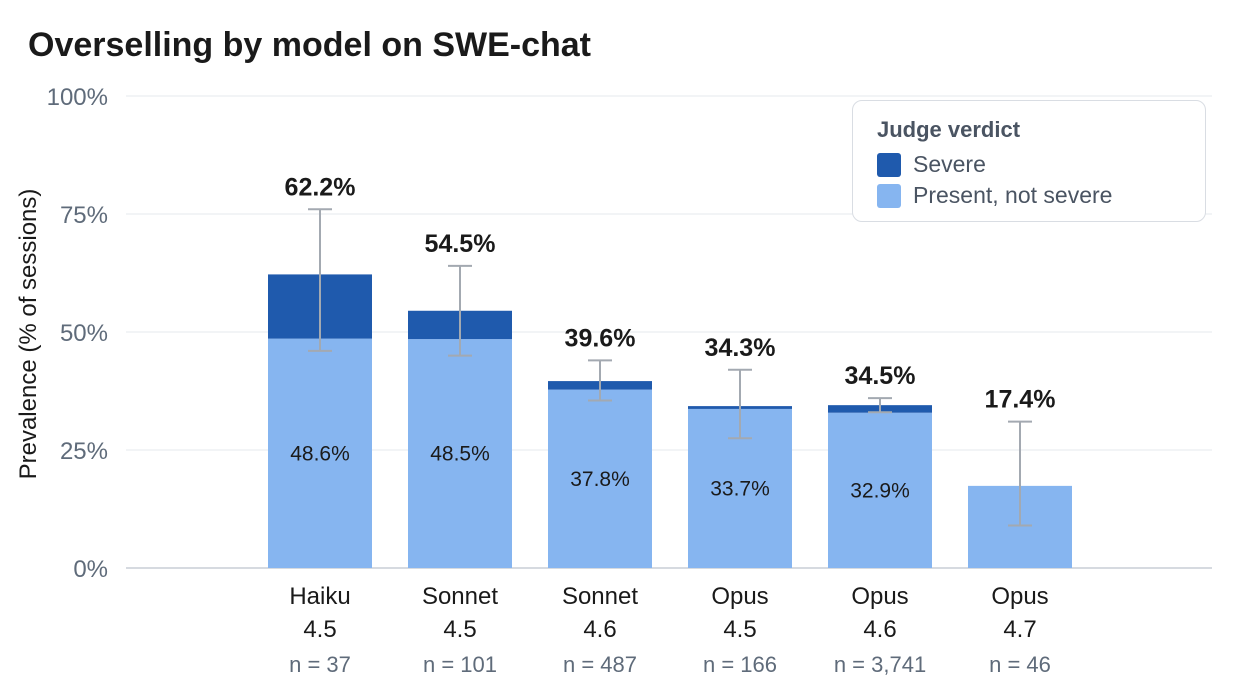  Describe the element at coordinates (1019, 629) in the screenshot. I see `x-tick-label-version: 4.7` at that location.